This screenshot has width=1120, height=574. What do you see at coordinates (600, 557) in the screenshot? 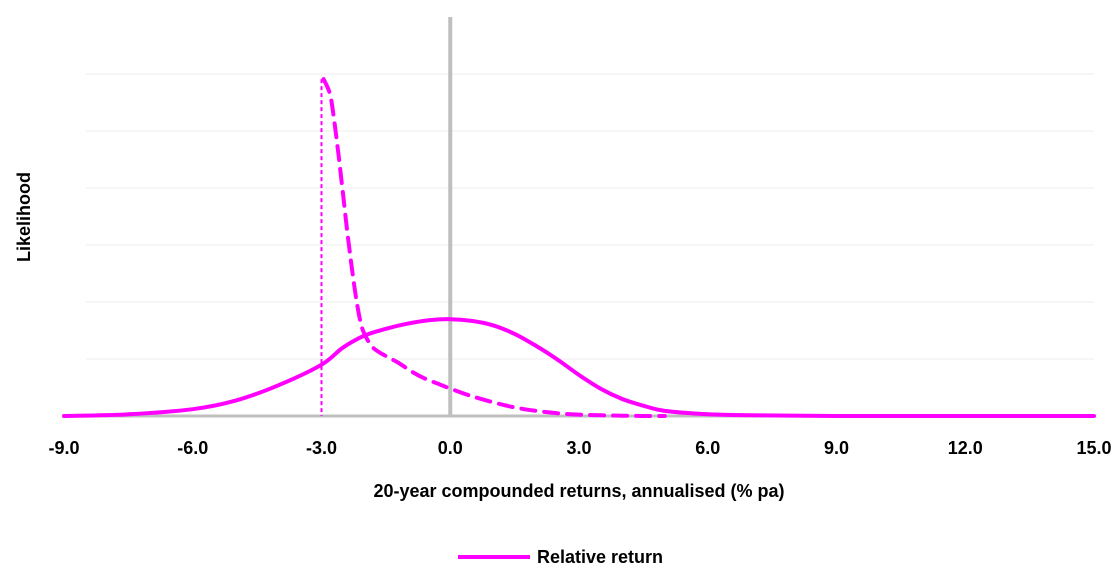
I see `legend-label-relative-return: Relative return` at bounding box center [600, 557].